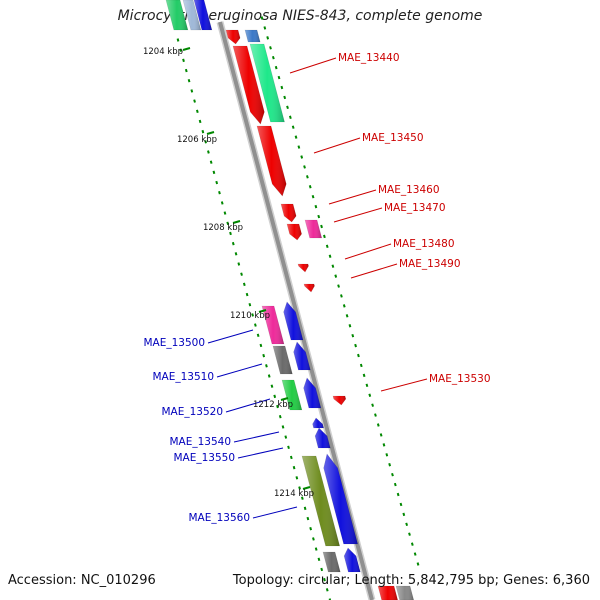  Describe the element at coordinates (460, 379) in the screenshot. I see `forward-gene-label: MAE_13530` at that location.